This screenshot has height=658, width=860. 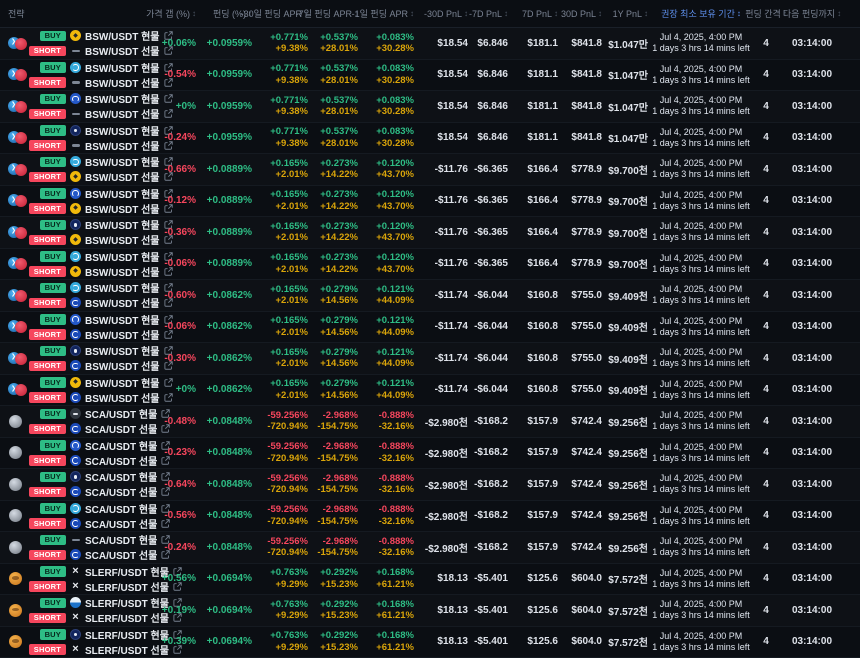 What do you see at coordinates (701, 174) in the screenshot?
I see `holding-countdown: 1 days 3 hrs 14 mins left` at bounding box center [701, 174].